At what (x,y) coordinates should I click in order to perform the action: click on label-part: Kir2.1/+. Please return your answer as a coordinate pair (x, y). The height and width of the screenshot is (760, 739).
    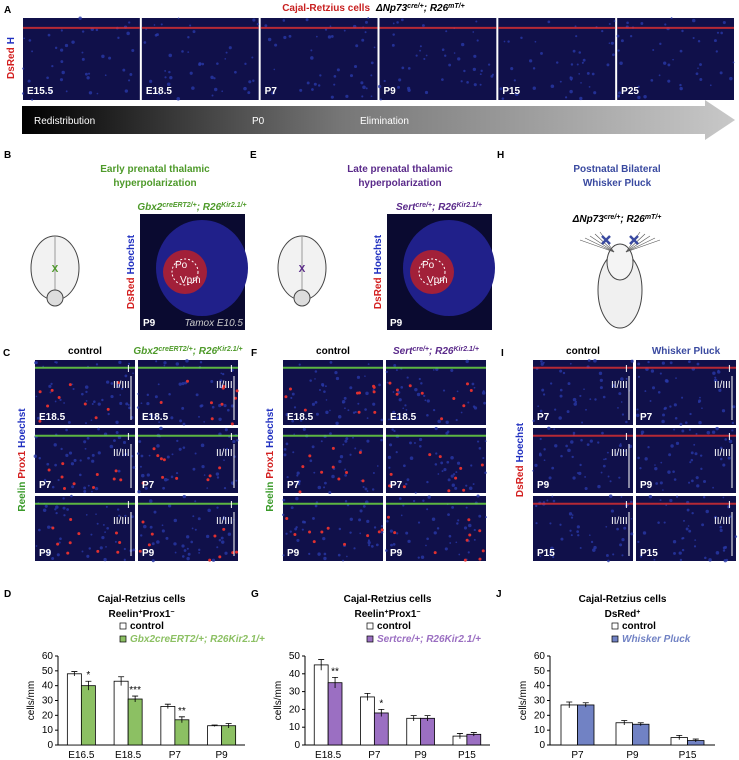
    Looking at the image, I should click on (466, 349).